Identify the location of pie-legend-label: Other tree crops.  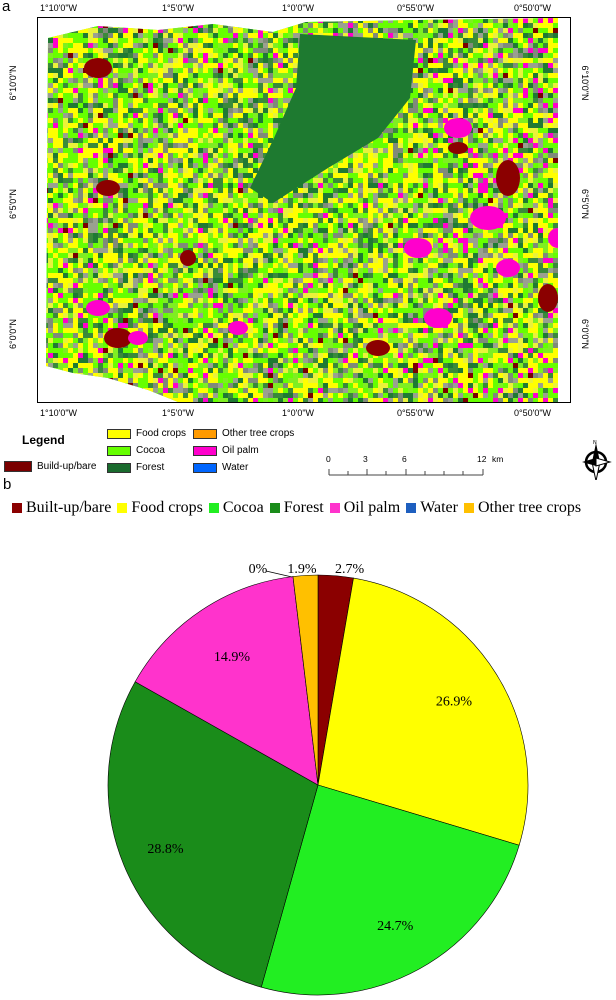
(529, 507).